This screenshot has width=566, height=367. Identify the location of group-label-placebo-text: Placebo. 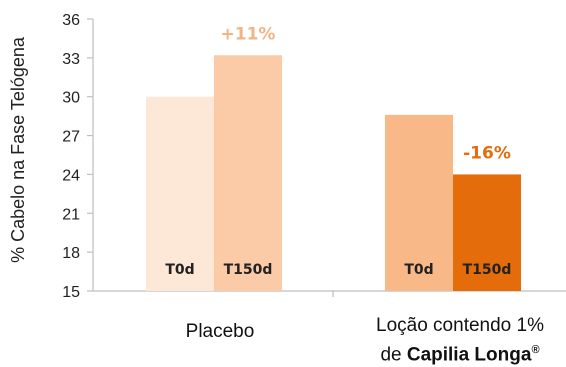
(220, 331).